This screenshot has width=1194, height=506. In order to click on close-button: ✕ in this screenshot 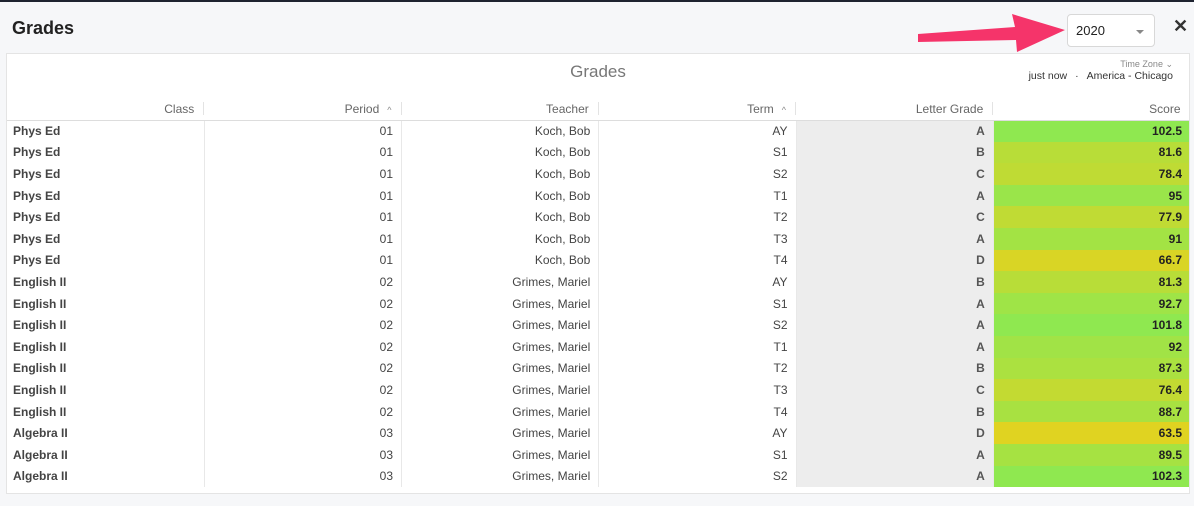, I will do `click(1181, 26)`.